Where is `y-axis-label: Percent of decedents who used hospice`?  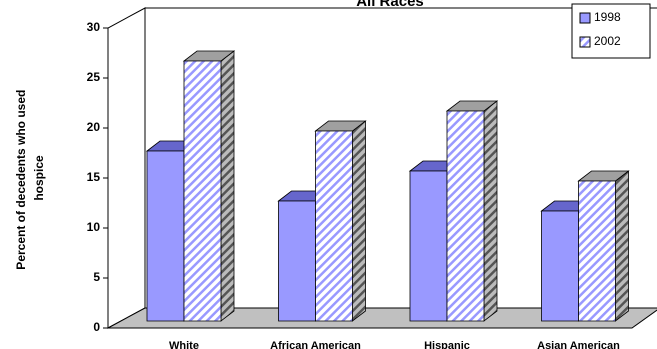 y-axis-label: Percent of decedents who used hospice is located at coordinates (30, 177).